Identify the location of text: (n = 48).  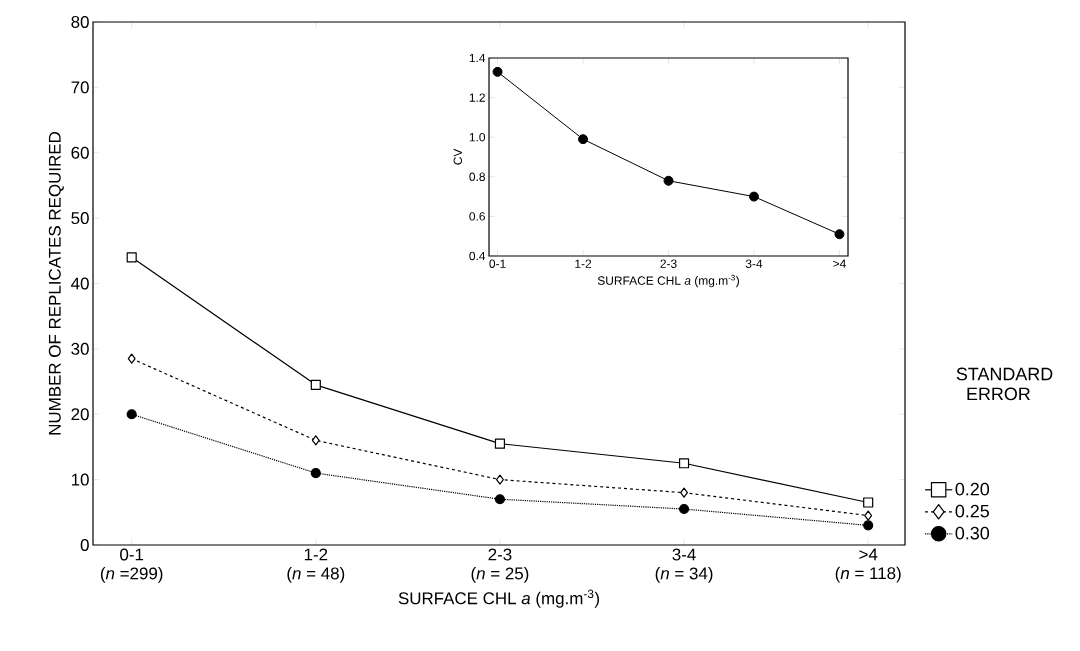
(316, 574).